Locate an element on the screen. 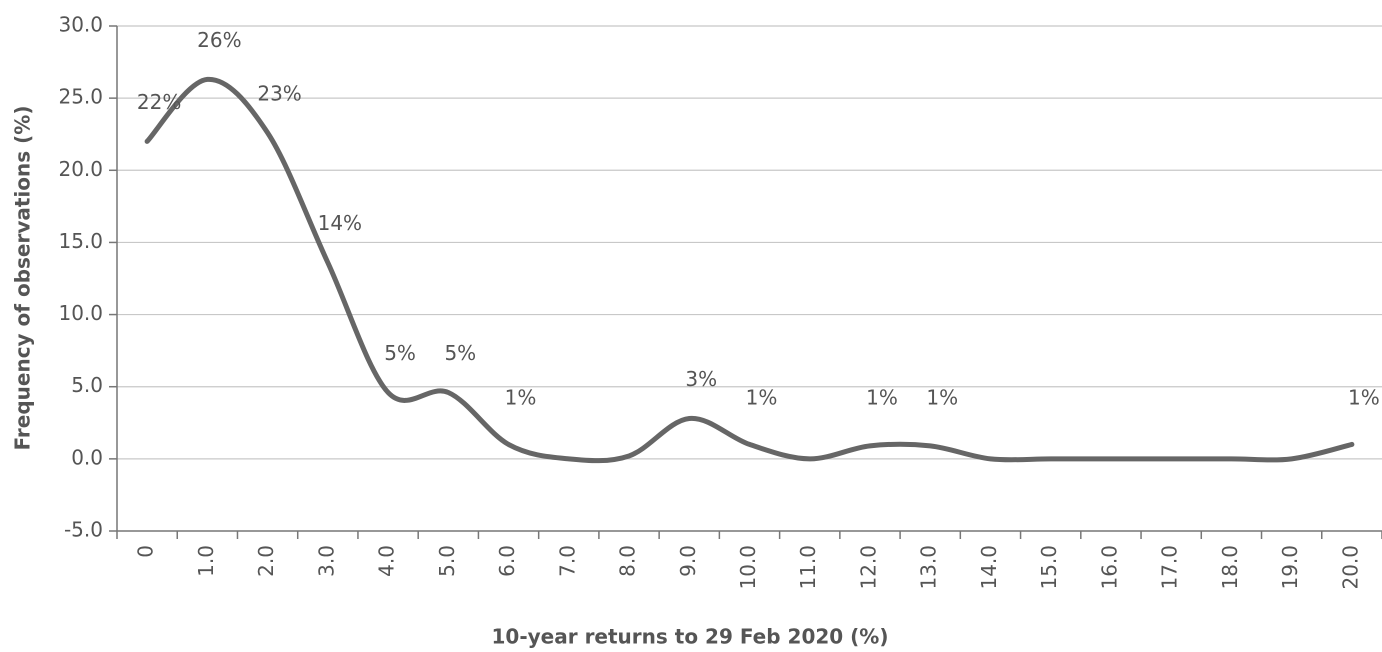  y-tick-label: -5.0 is located at coordinates (83, 530).